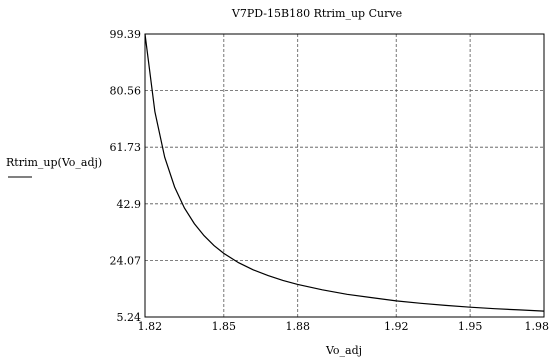  What do you see at coordinates (470, 326) in the screenshot?
I see `x-tick-label: 1.95` at bounding box center [470, 326].